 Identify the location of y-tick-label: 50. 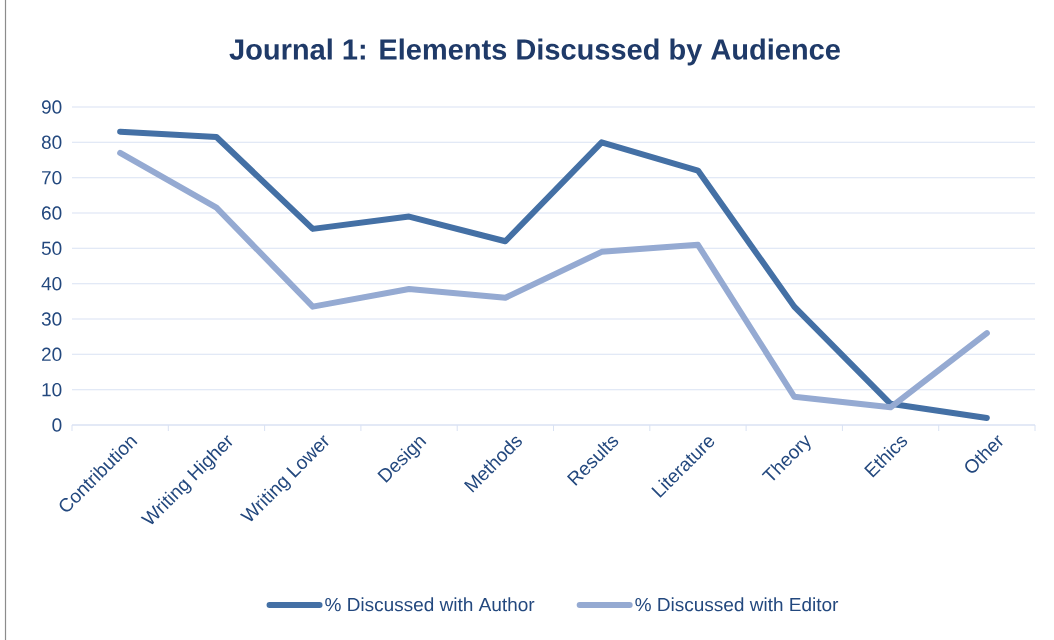
(51, 248).